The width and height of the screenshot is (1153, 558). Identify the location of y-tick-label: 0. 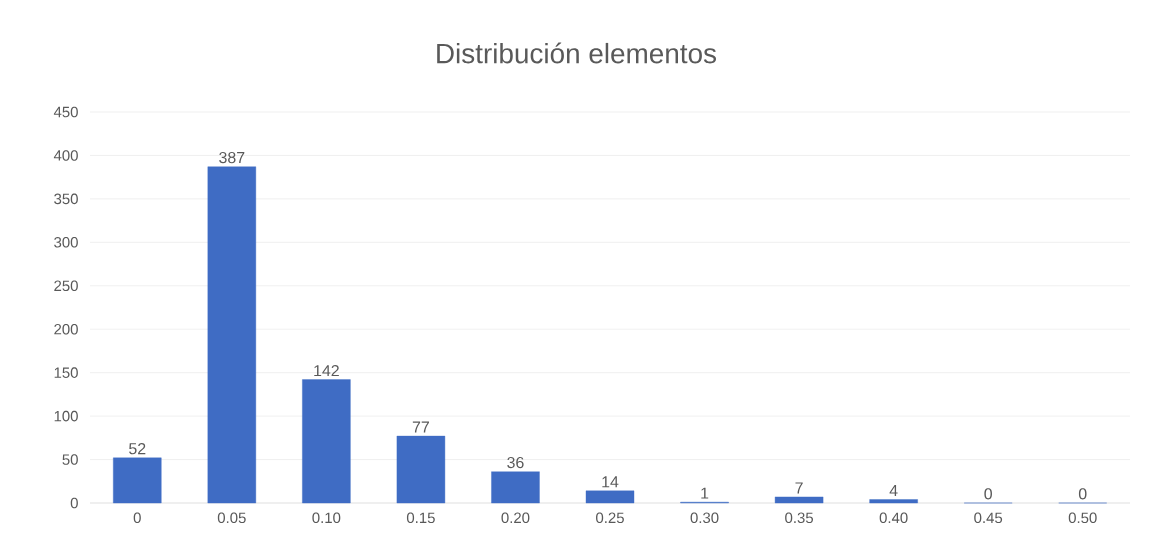
(74, 503).